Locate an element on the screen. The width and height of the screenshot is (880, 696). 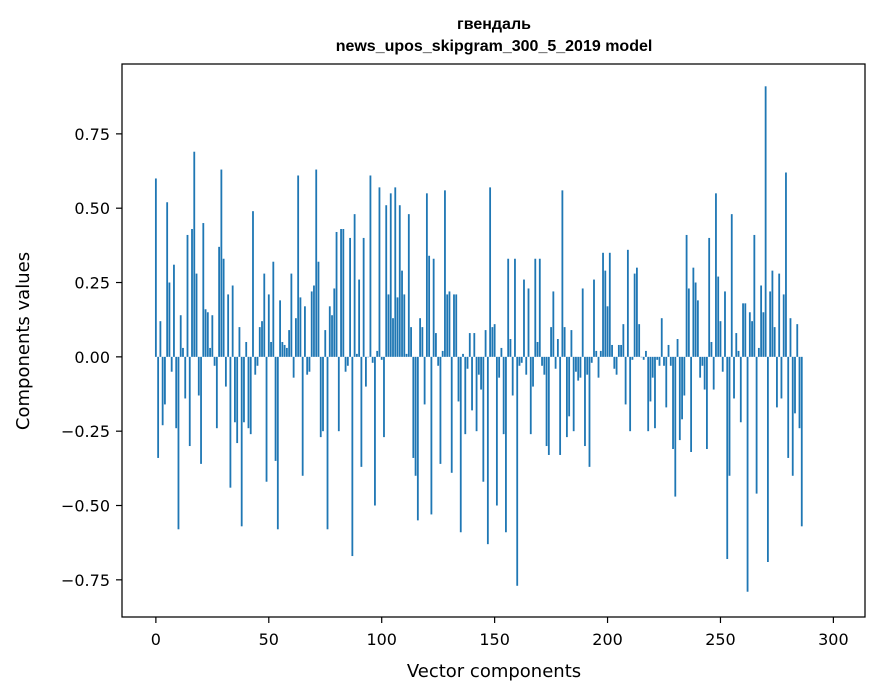
x-tick-label: 150 is located at coordinates (494, 639).